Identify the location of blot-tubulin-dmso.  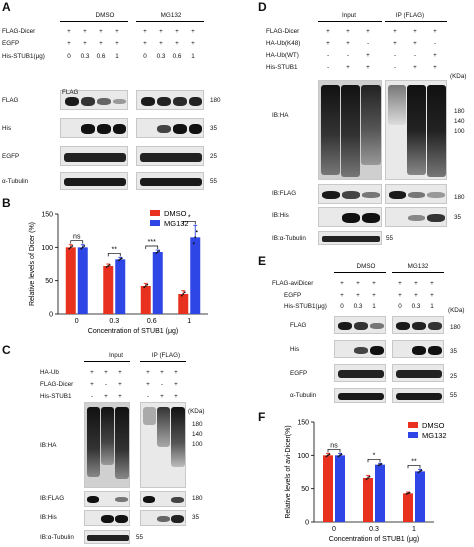
(360, 395).